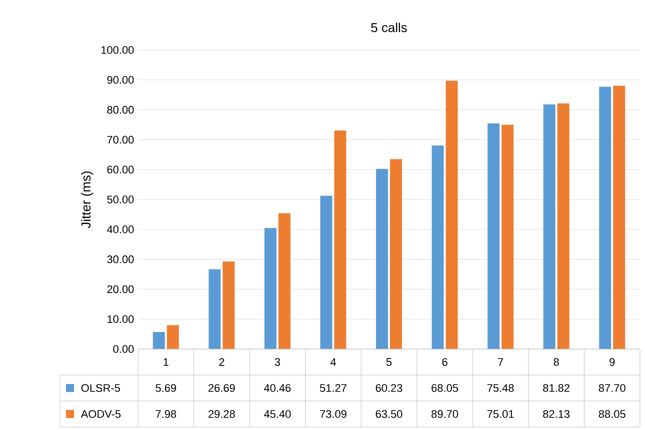 The image size is (645, 430). Describe the element at coordinates (556, 362) in the screenshot. I see `x-tick-label: 8` at that location.